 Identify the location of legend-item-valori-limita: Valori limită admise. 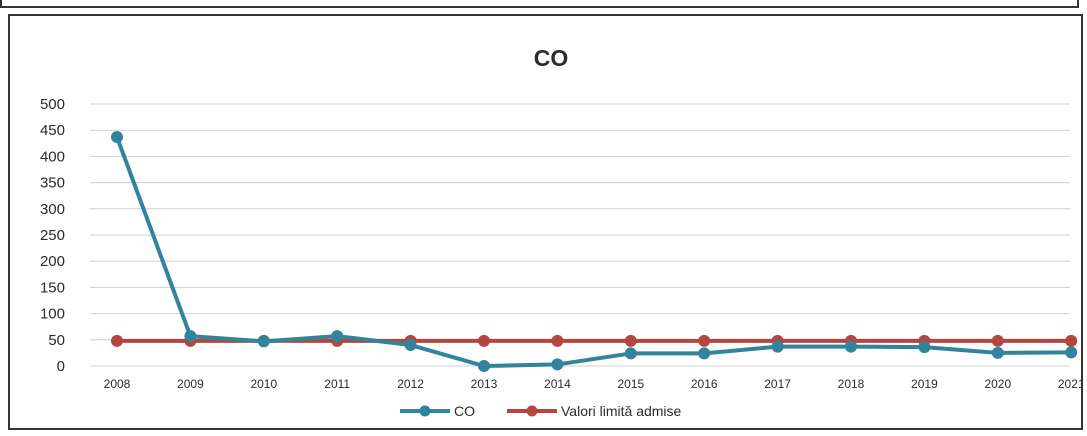
(594, 411).